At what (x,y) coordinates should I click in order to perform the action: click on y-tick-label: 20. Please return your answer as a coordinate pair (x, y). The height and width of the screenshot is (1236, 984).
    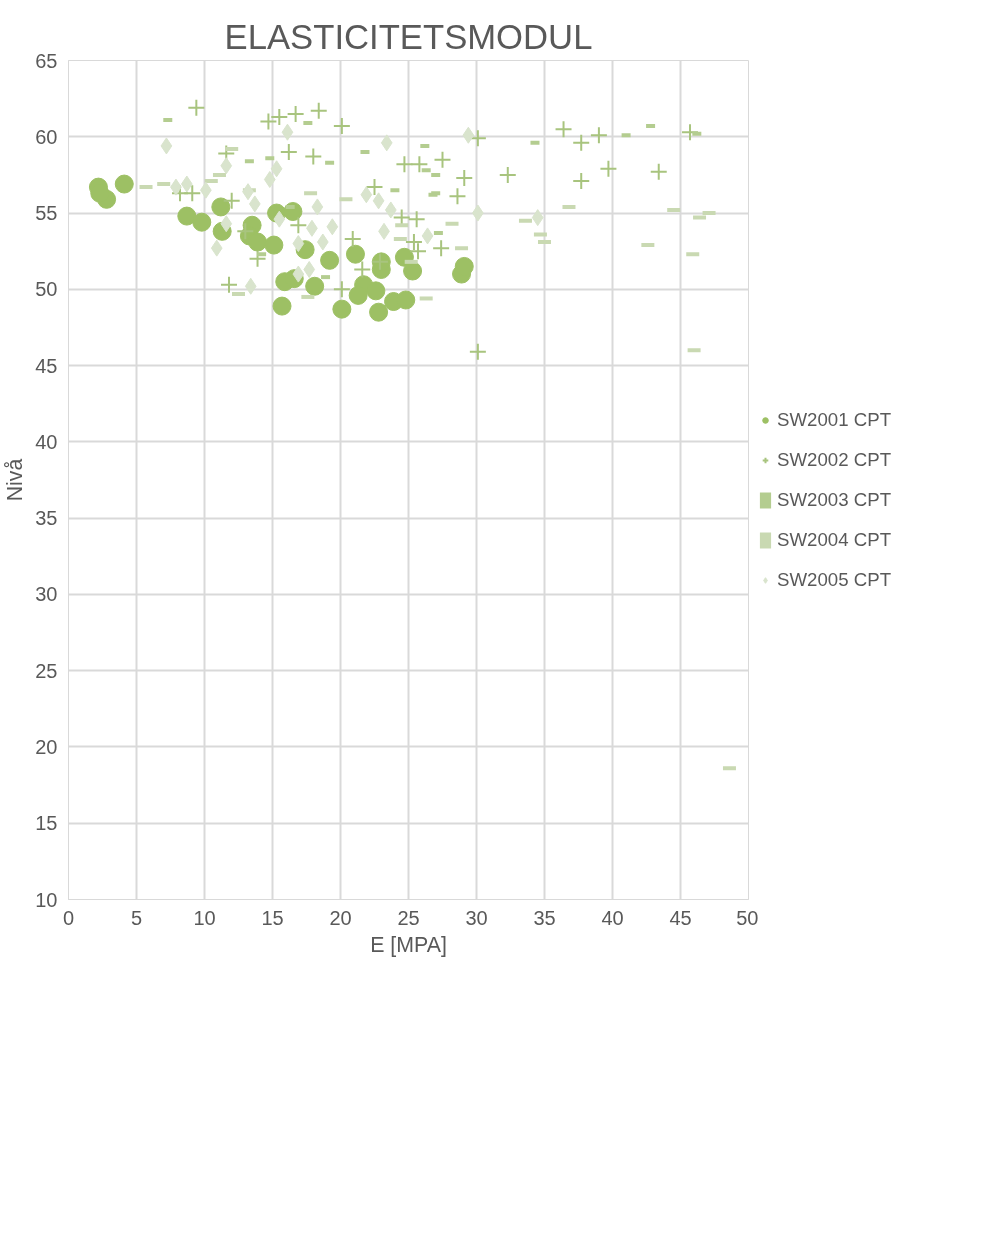
    Looking at the image, I should click on (46, 746).